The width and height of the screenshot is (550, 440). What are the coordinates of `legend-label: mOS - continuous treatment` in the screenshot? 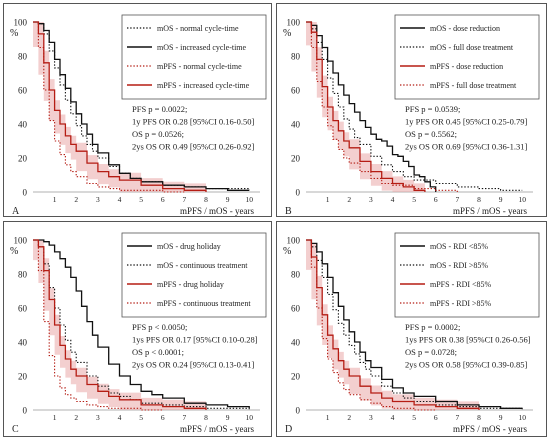 It's located at (202, 265).